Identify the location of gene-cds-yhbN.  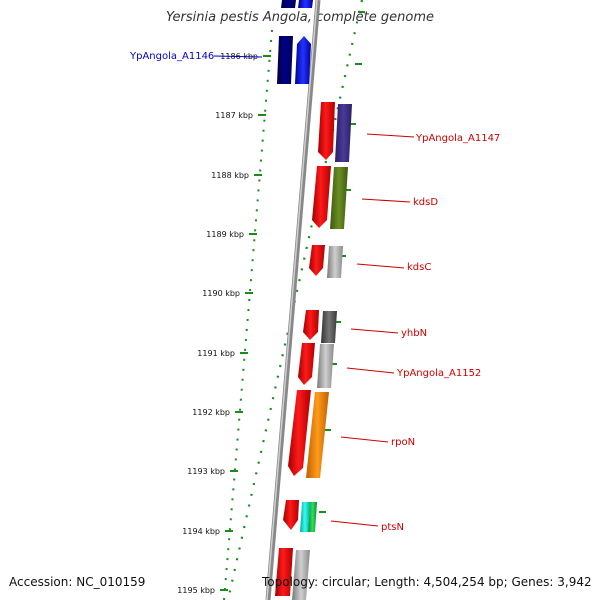
(311, 325).